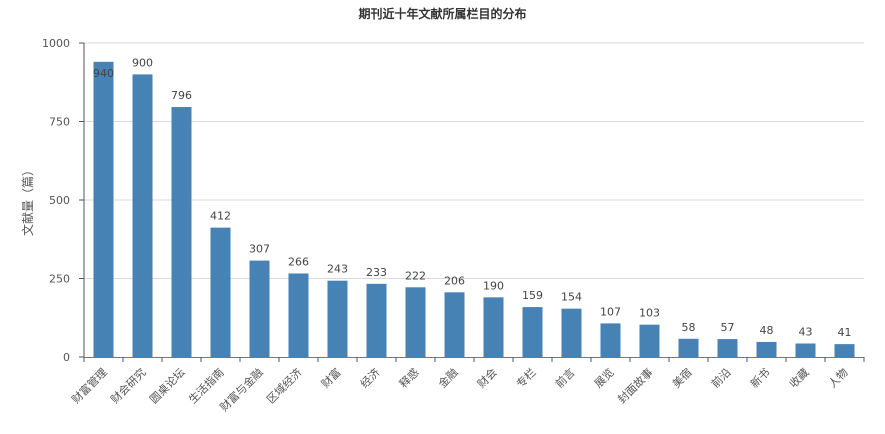 This screenshot has width=885, height=434. Describe the element at coordinates (415, 275) in the screenshot. I see `data-label: 222` at that location.